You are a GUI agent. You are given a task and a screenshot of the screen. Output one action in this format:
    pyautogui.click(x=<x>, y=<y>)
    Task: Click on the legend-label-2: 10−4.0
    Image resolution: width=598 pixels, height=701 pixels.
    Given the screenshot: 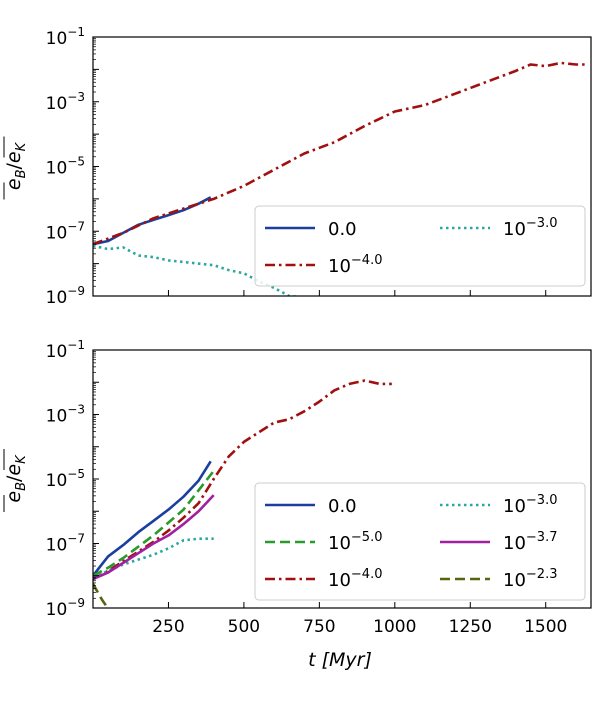 What is the action you would take?
    pyautogui.click(x=355, y=579)
    